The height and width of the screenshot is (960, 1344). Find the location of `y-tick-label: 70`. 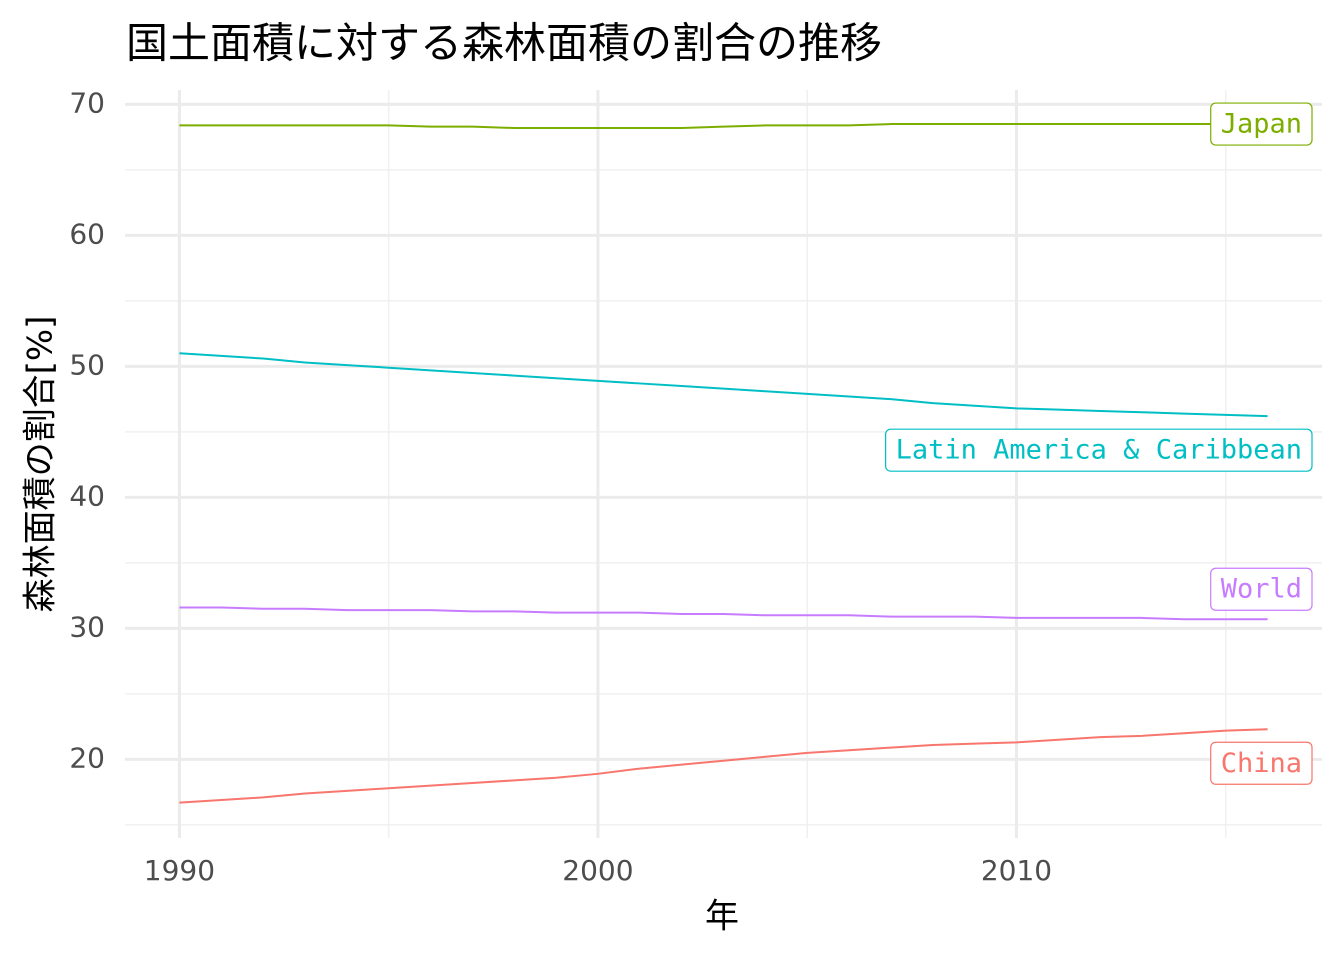

y-tick-label: 70 is located at coordinates (87, 102).